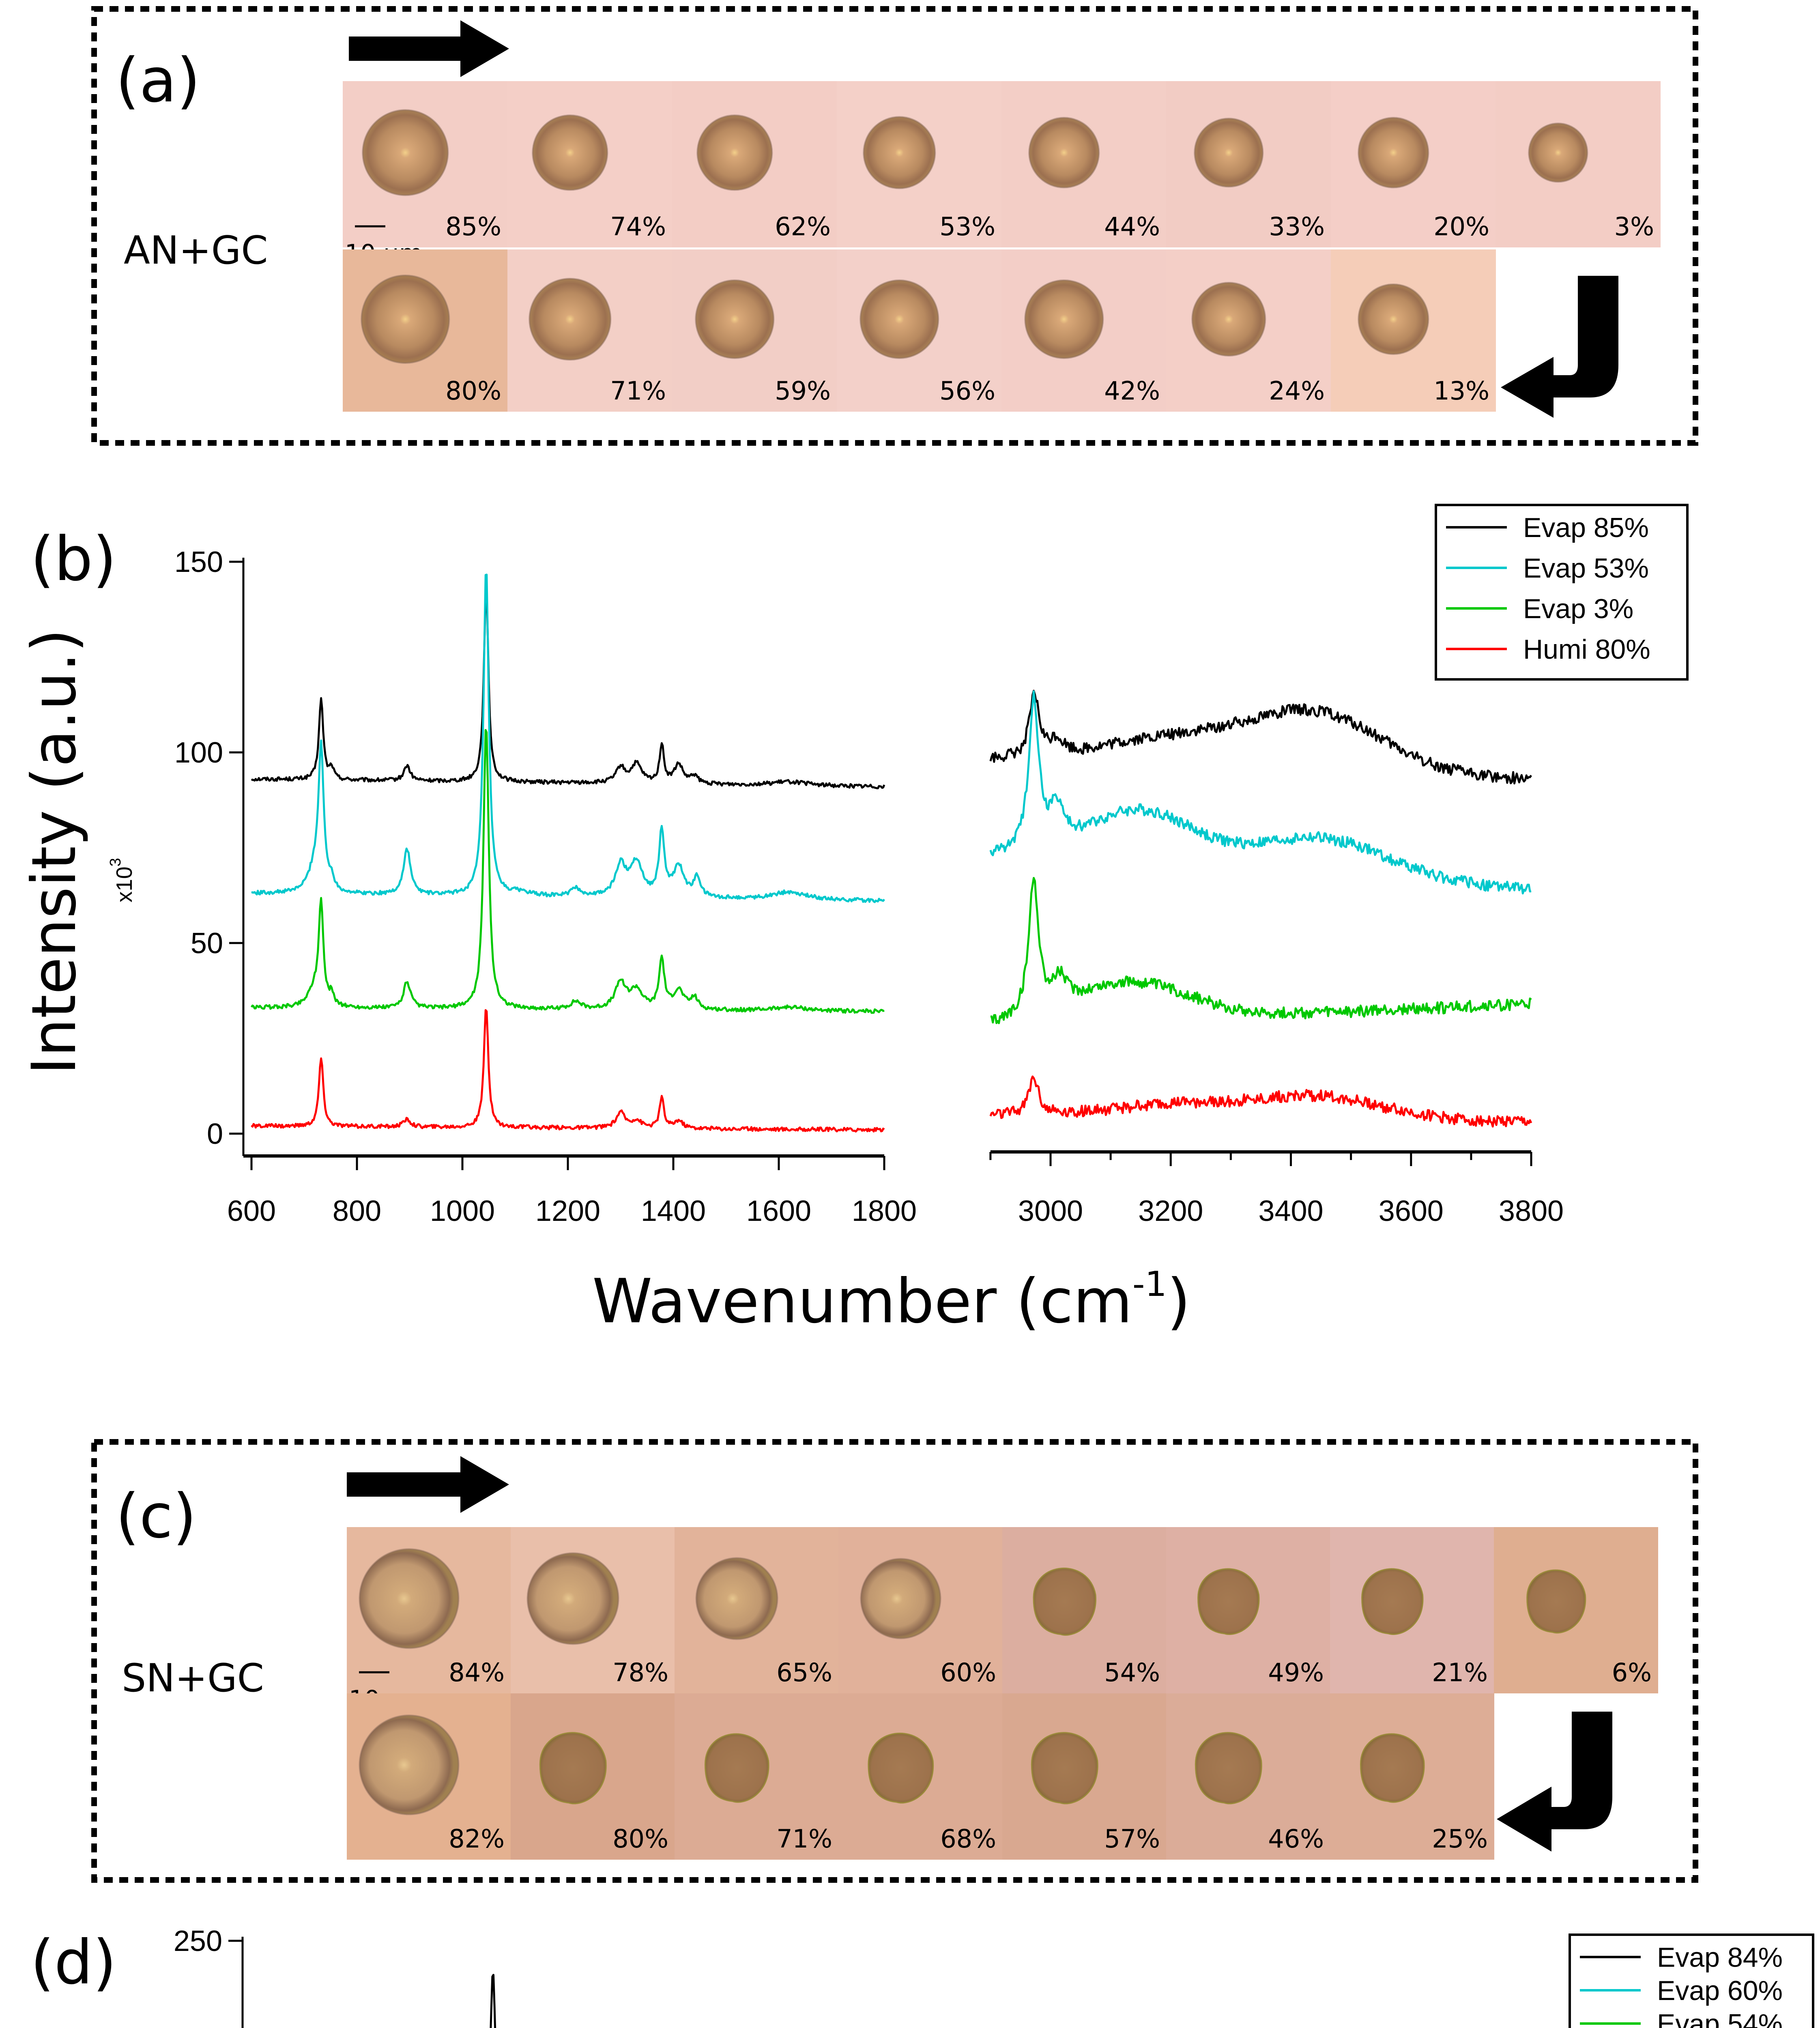 This screenshot has height=2028, width=1820. What do you see at coordinates (1296, 1839) in the screenshot?
I see `rh-label: 46%` at bounding box center [1296, 1839].